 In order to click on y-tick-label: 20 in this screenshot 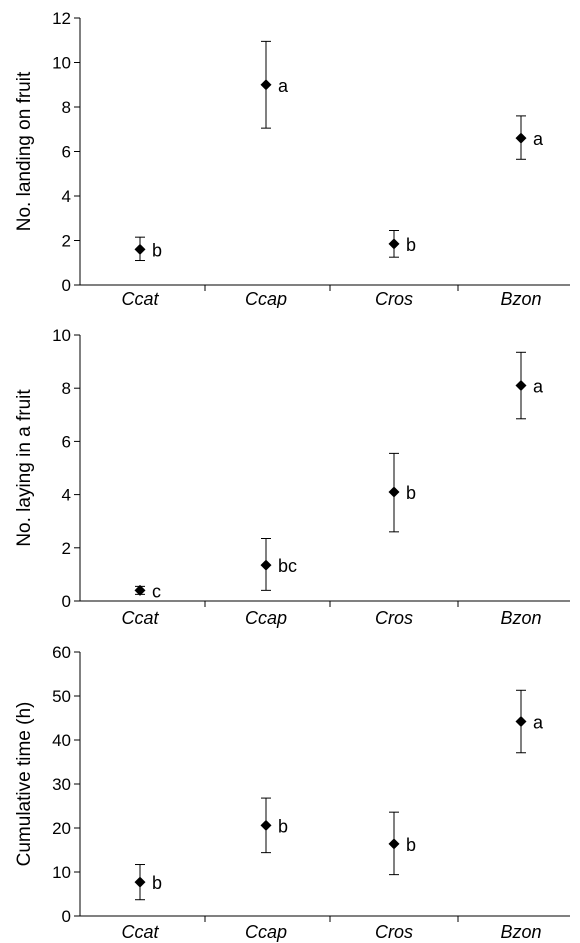, I will do `click(61, 828)`.